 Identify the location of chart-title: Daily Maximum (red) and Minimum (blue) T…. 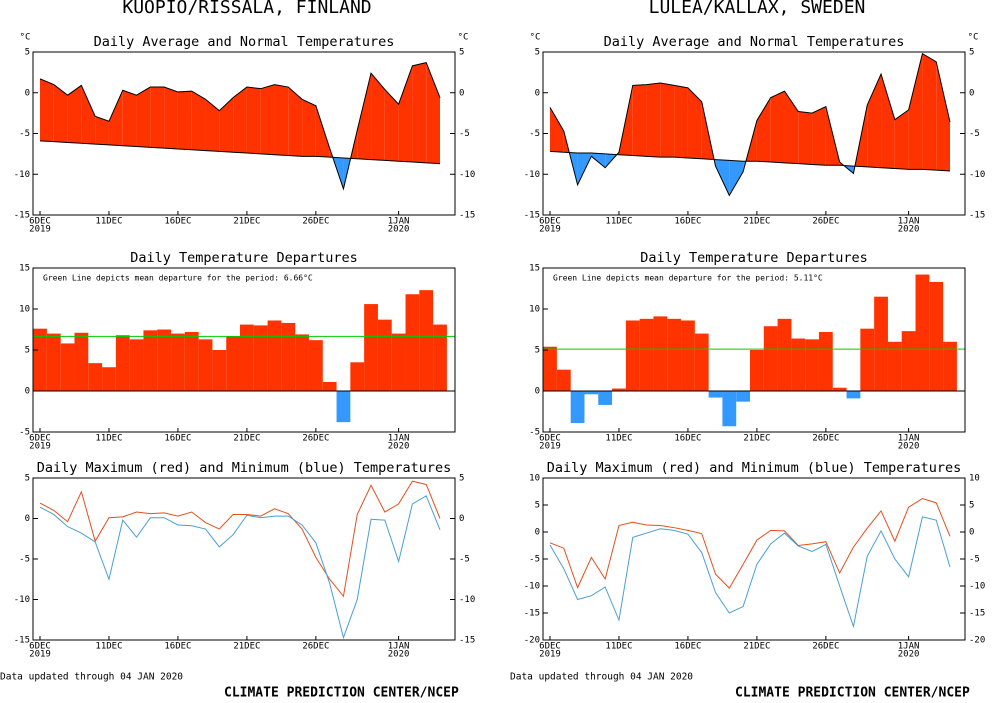
(244, 468).